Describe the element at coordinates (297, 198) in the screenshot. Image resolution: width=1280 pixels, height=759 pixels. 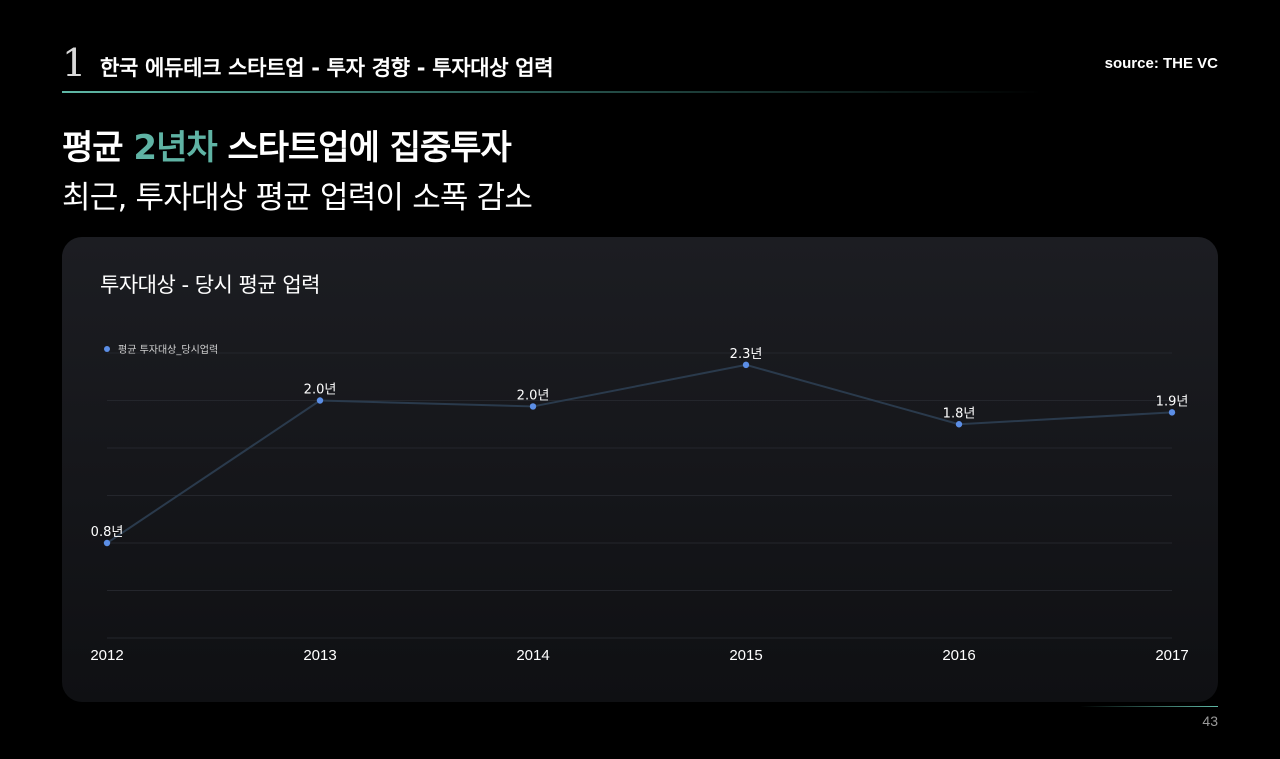
I see `subheadline: 최근, 투자대상 평균 업력이 소폭 감소` at that location.